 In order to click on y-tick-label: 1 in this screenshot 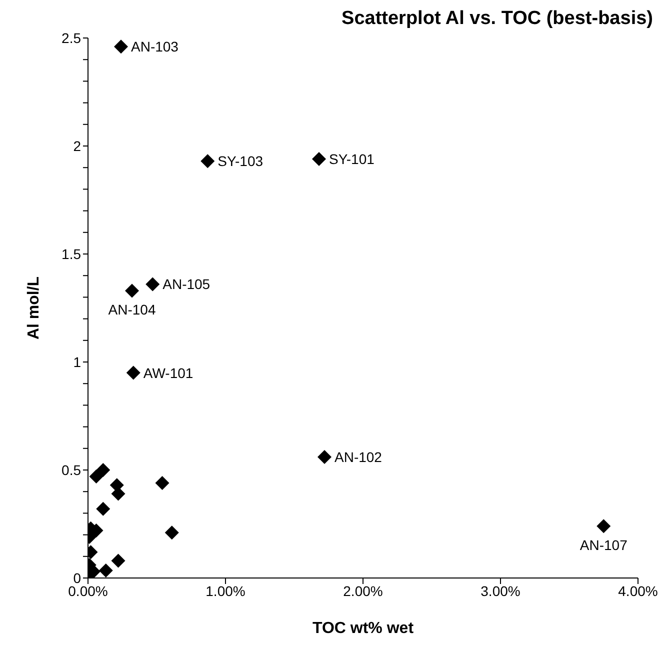, I will do `click(77, 362)`.